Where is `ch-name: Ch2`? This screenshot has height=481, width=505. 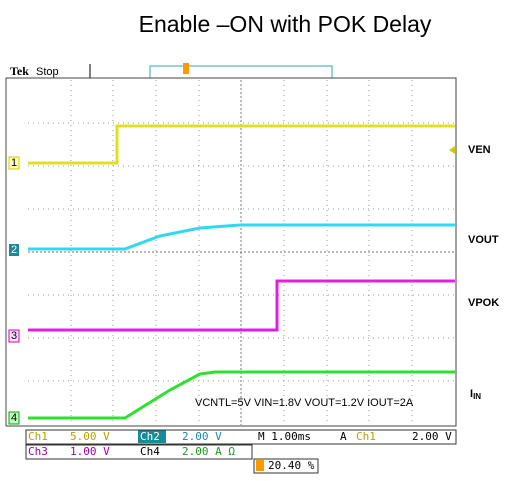 ch-name: Ch2 is located at coordinates (150, 436).